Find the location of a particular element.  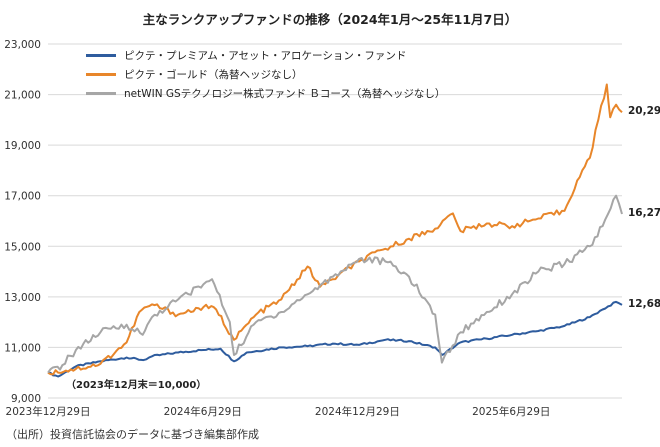

y-tick-label: 13,000 is located at coordinates (22, 298).